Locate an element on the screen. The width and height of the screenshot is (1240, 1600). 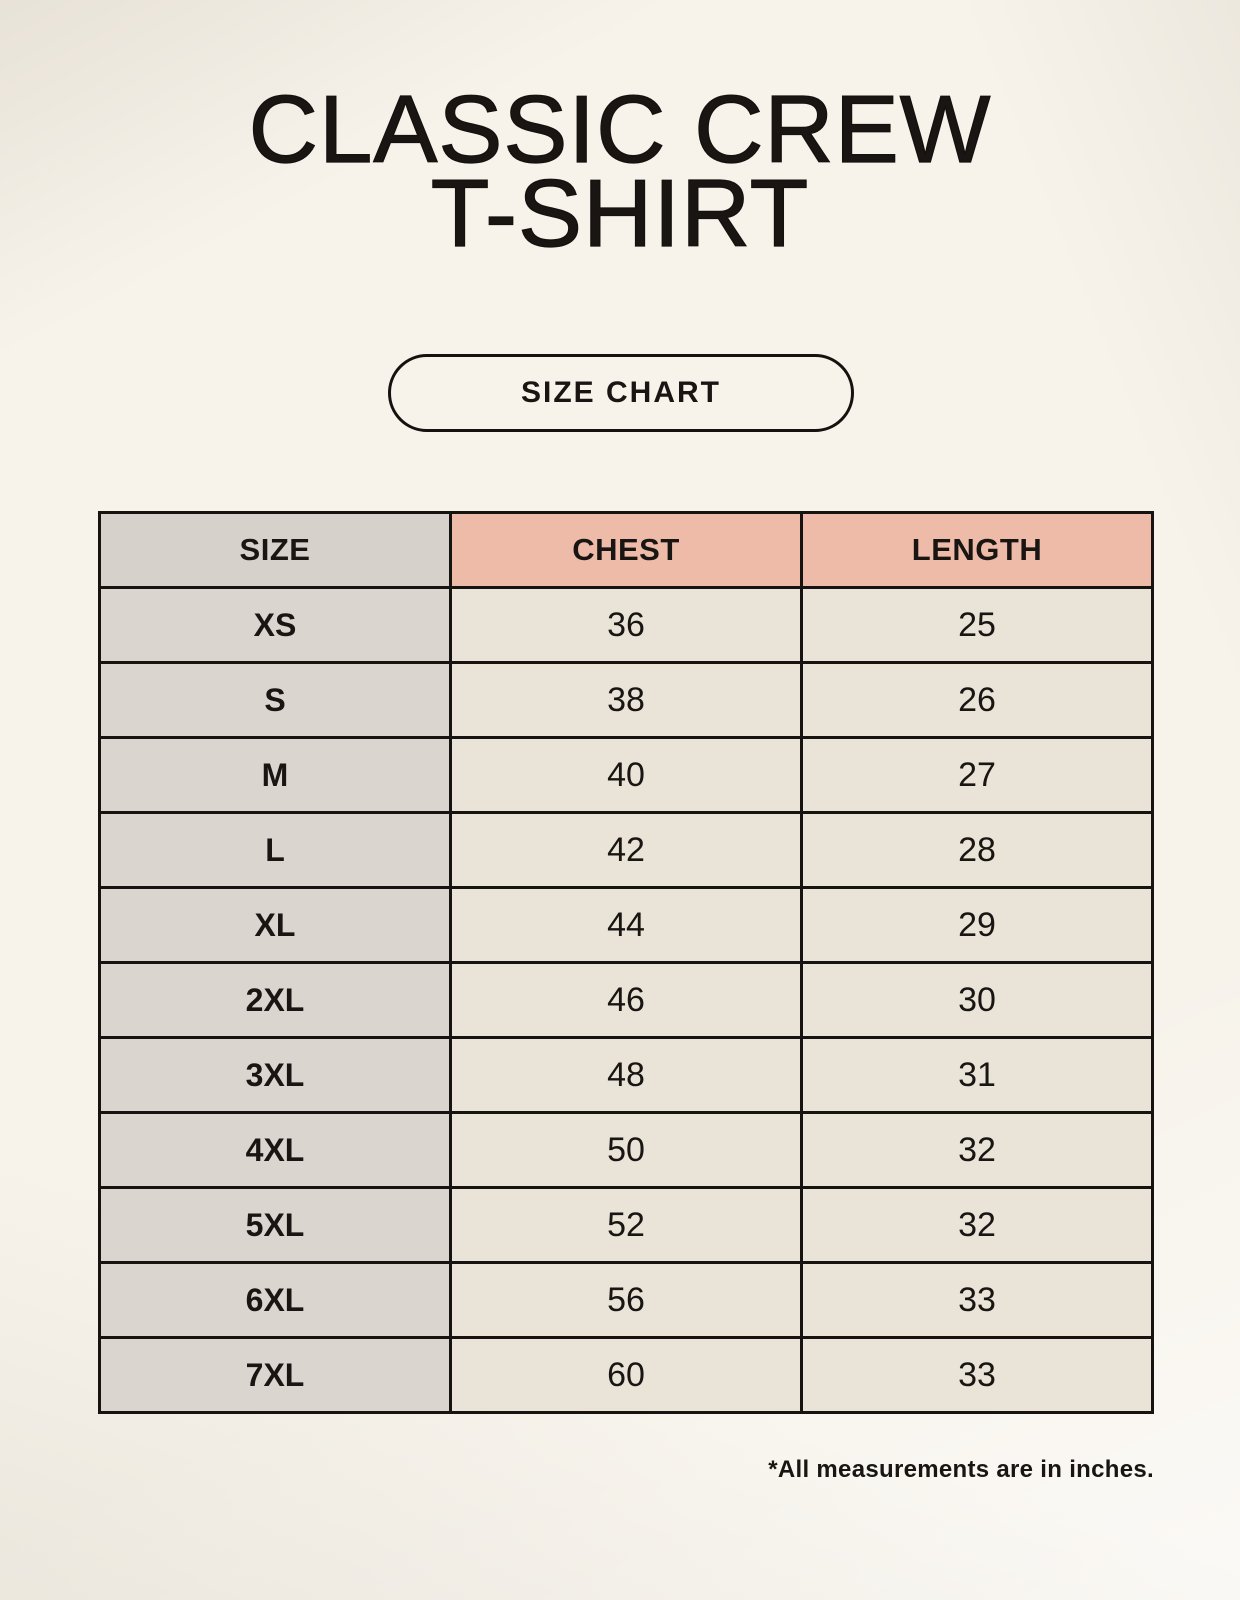
measurement-cell: 46 is located at coordinates (626, 1000).